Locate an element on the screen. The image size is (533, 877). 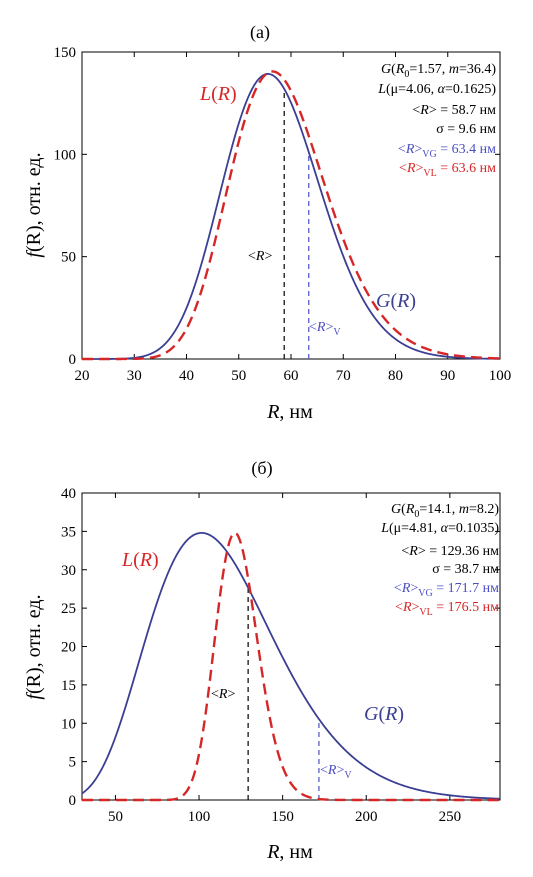
y-tick-label: 150 is located at coordinates (65, 53).